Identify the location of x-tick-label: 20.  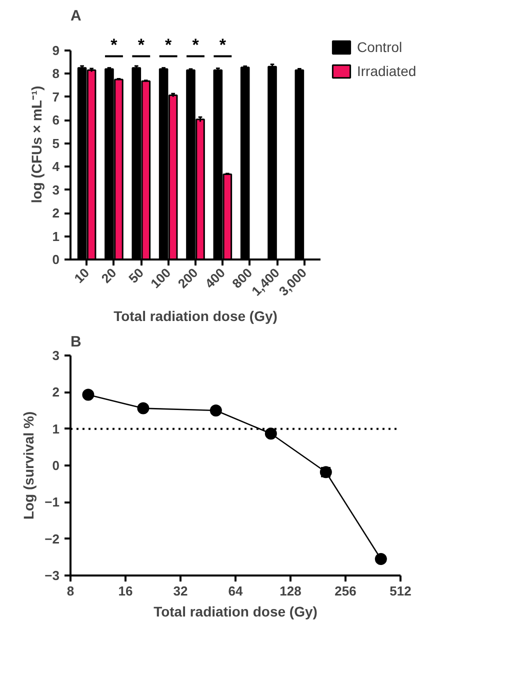
(109, 275).